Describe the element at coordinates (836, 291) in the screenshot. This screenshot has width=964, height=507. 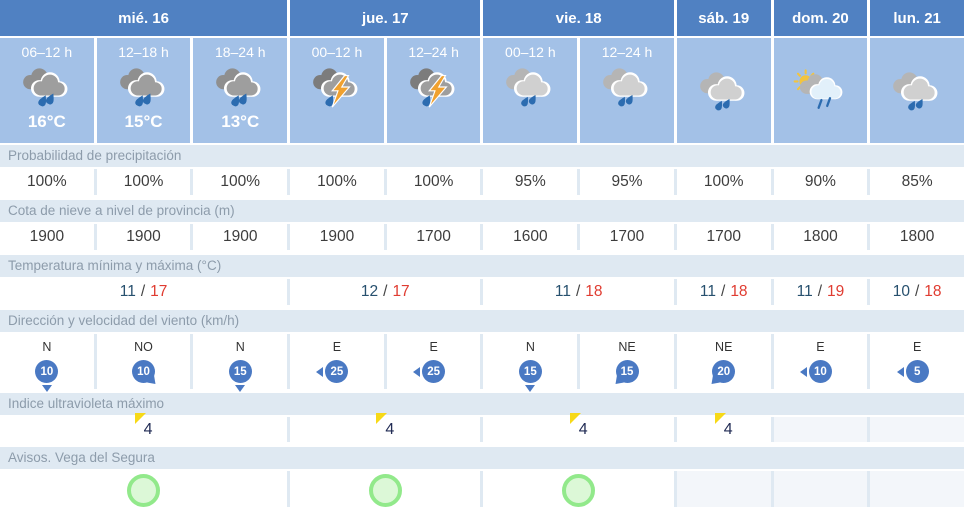
I see `temp-max: 19` at that location.